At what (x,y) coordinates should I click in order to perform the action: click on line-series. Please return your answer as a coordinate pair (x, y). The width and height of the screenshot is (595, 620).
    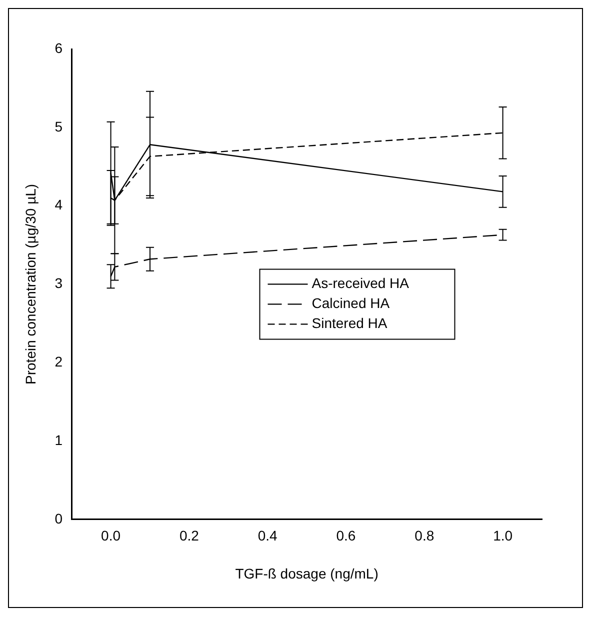
    Looking at the image, I should click on (307, 166).